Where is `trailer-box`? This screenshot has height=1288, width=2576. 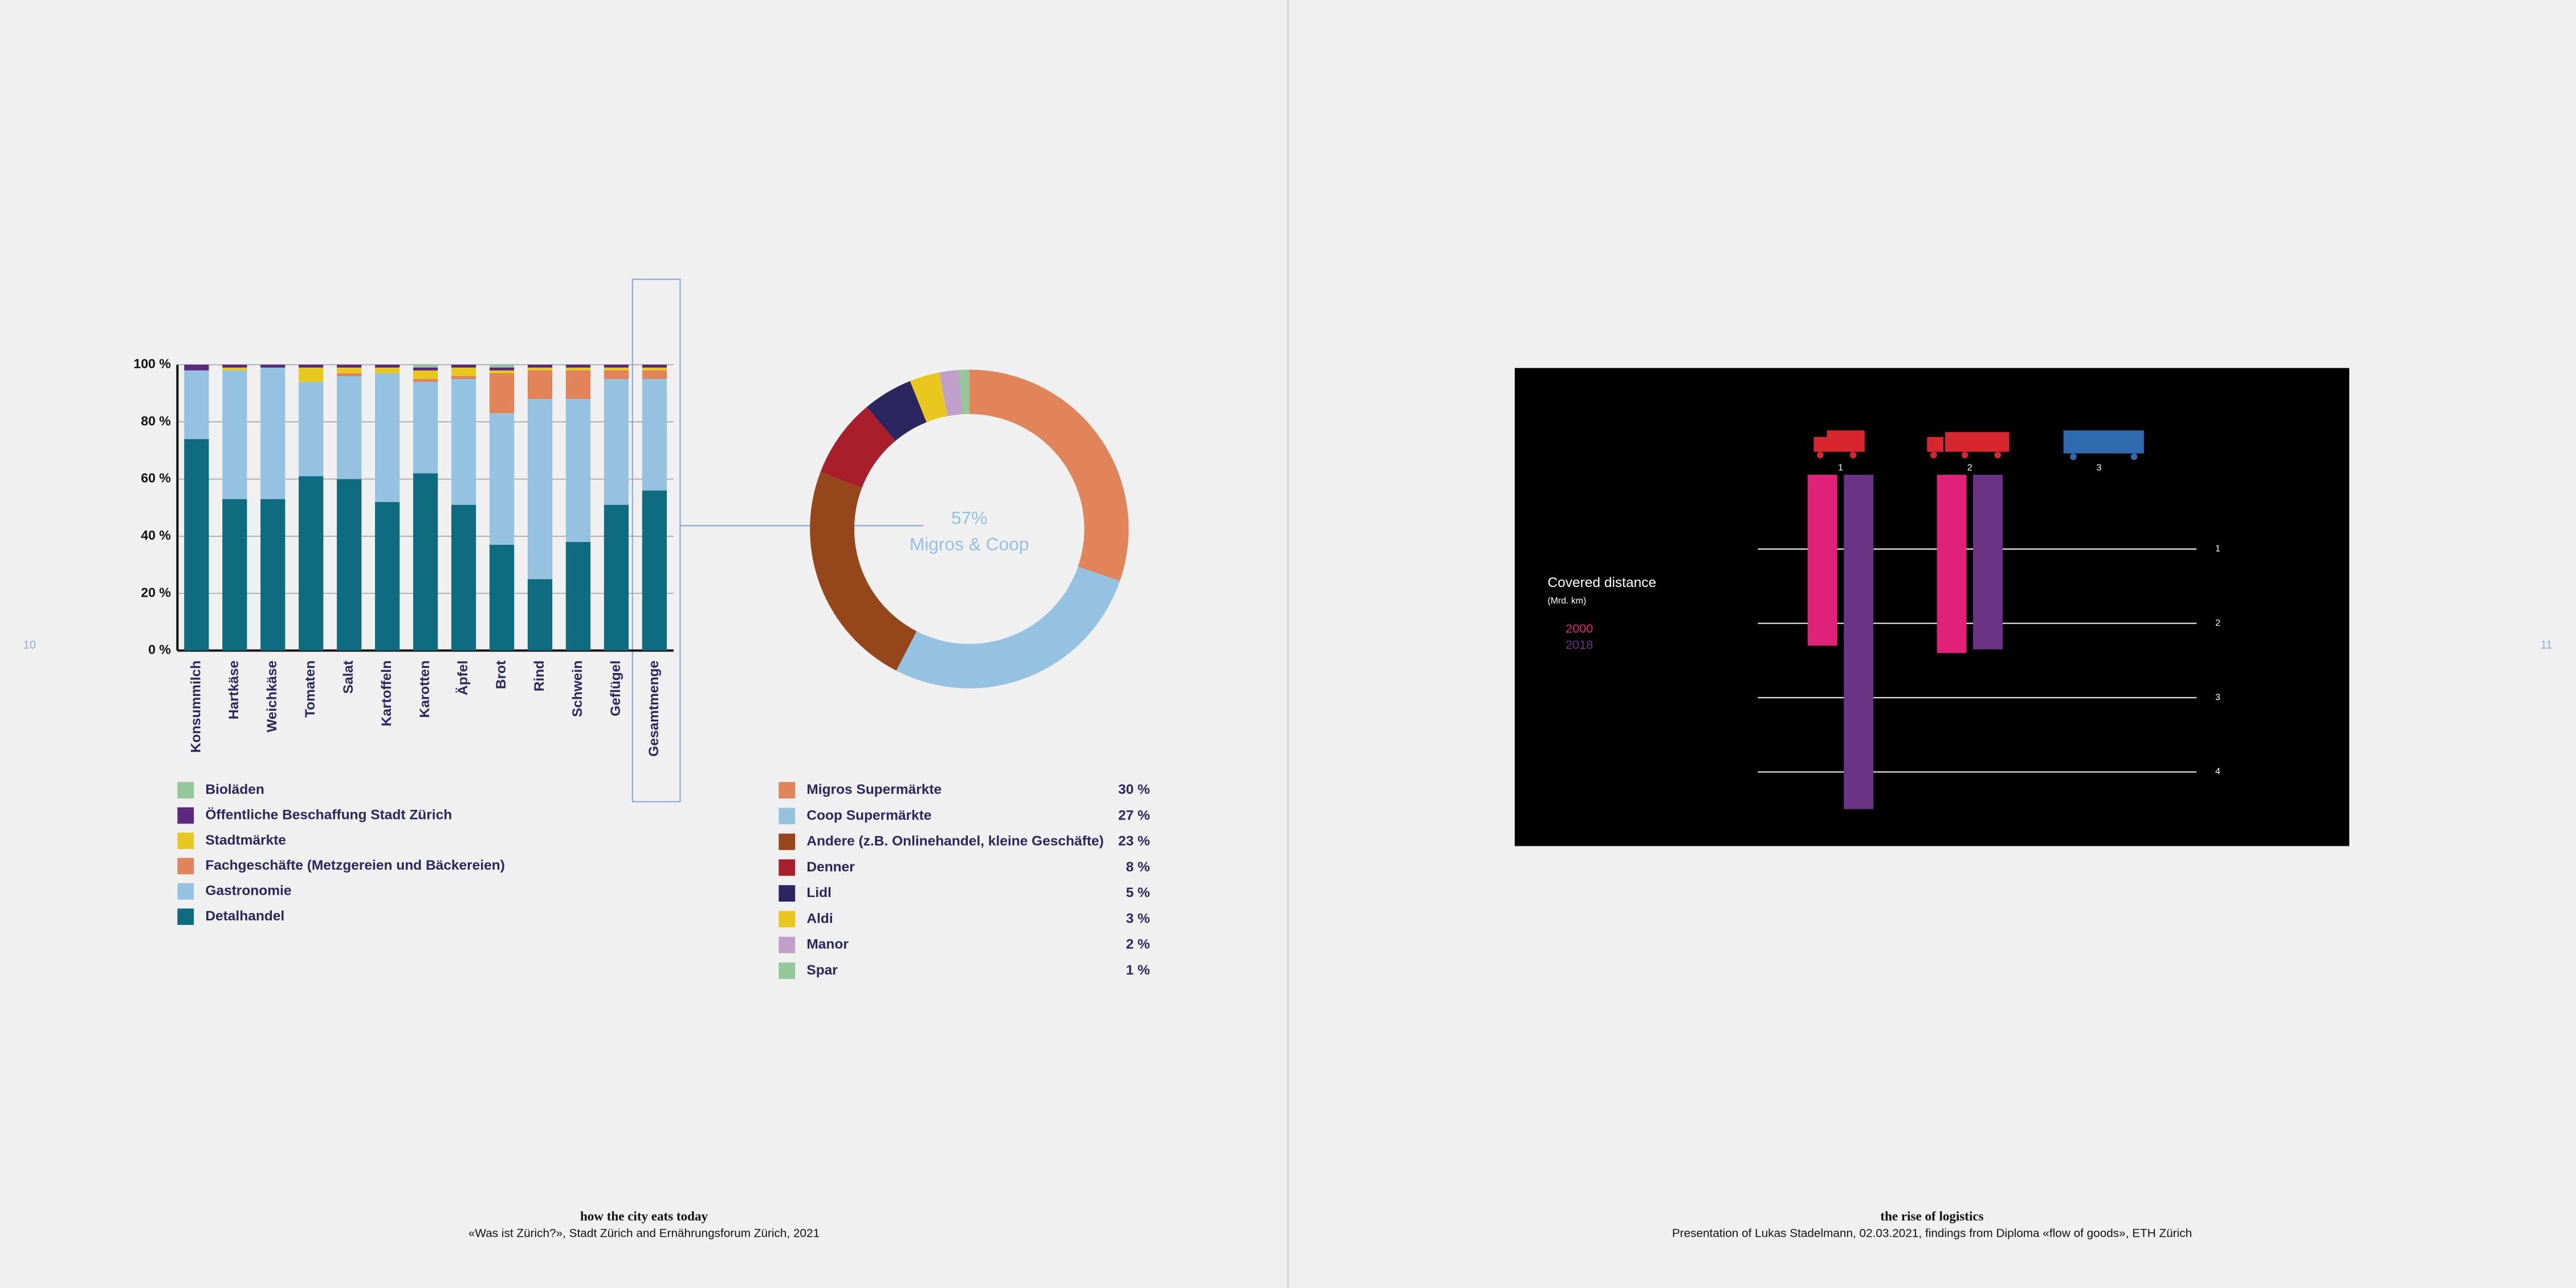 trailer-box is located at coordinates (1977, 442).